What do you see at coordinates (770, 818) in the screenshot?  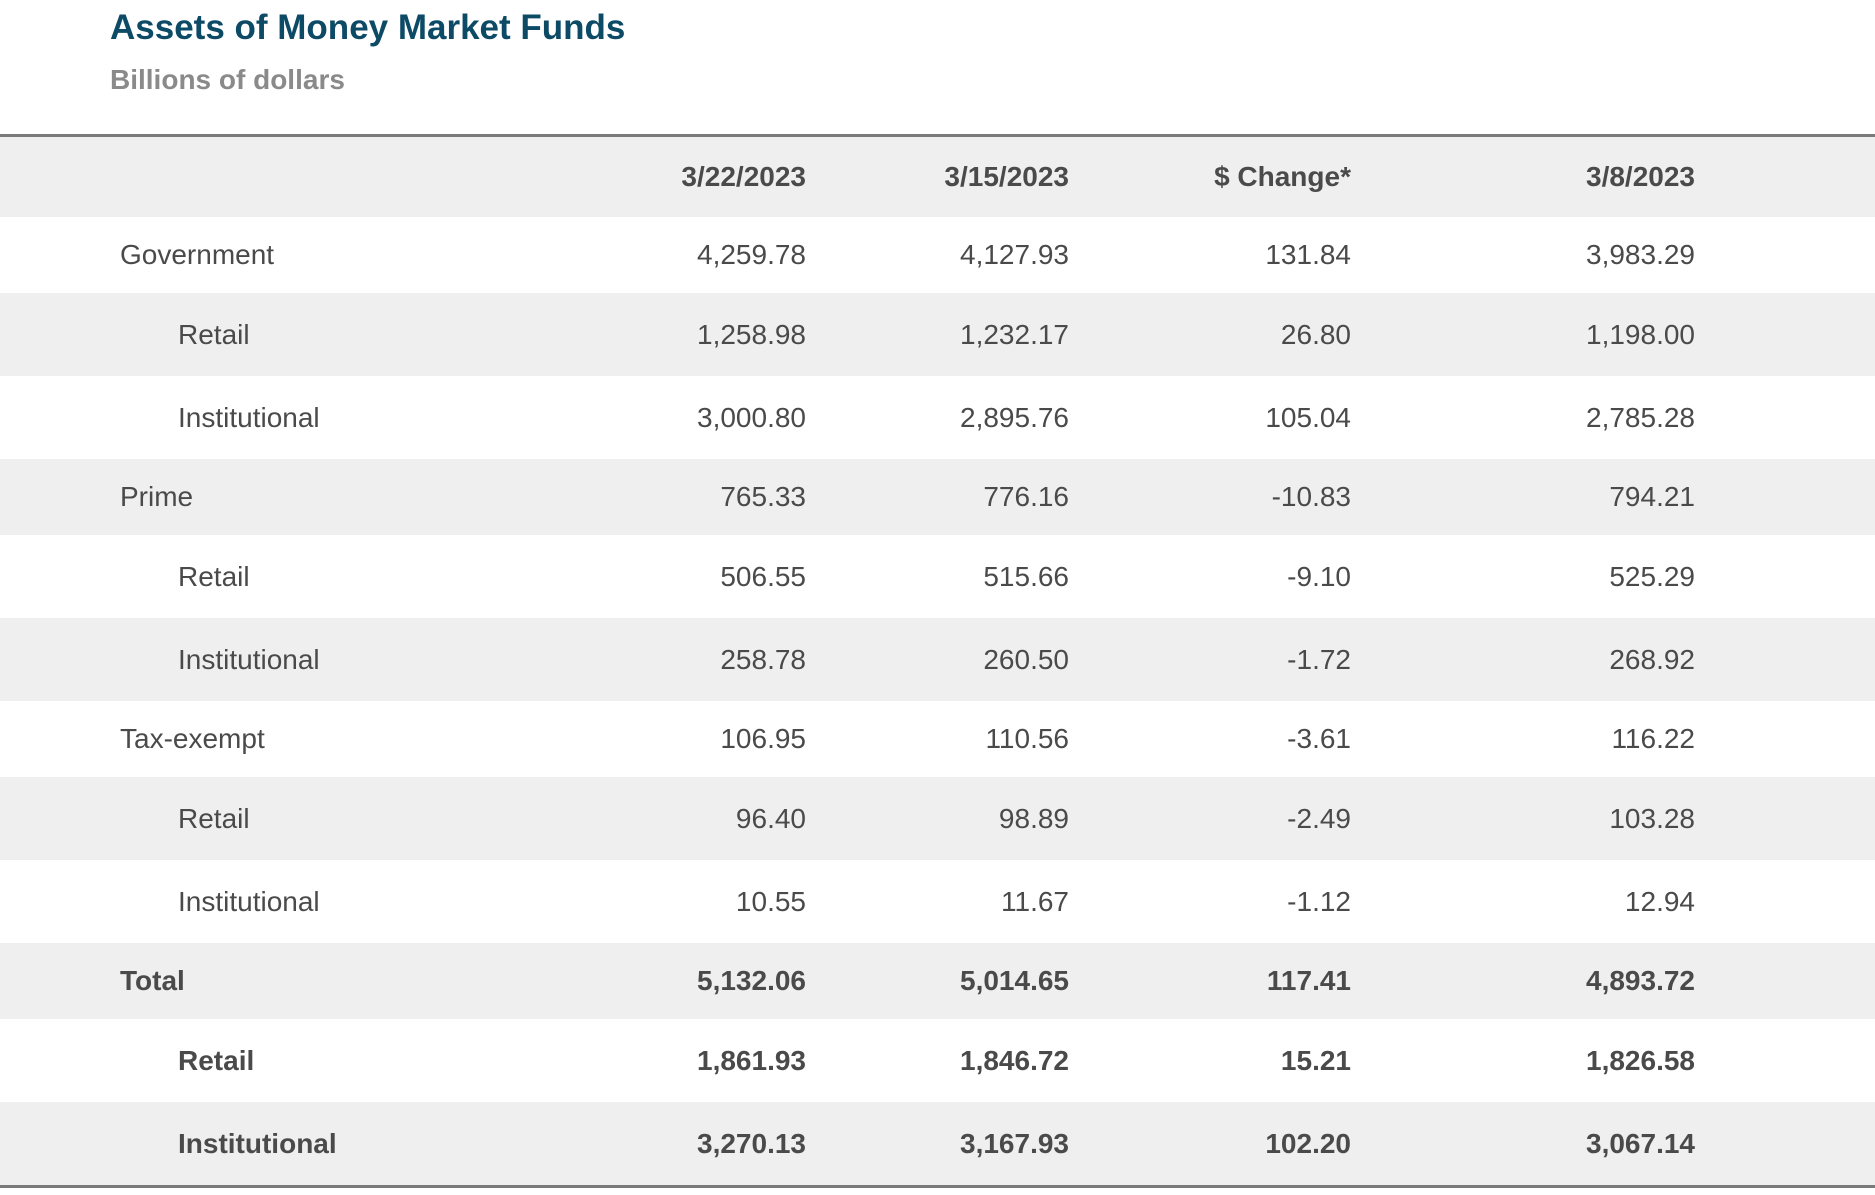 I see `table-cell: 96.40` at bounding box center [770, 818].